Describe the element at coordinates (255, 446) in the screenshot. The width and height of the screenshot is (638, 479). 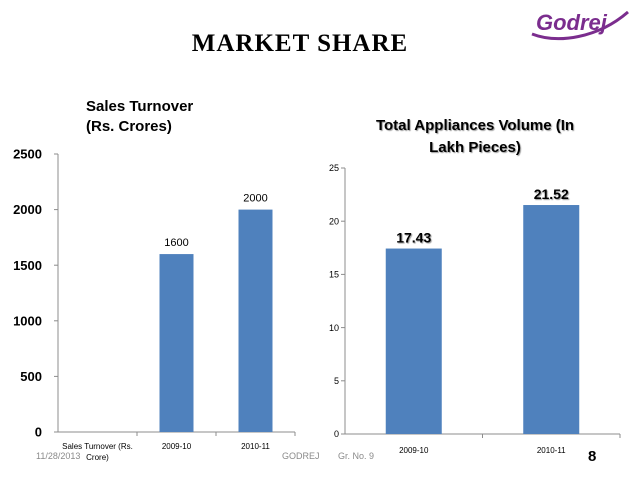
I see `chart1-category-label: 2010-11` at that location.